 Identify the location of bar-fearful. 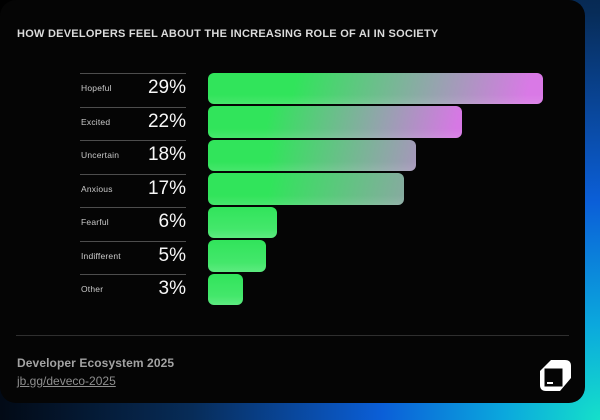
(242, 222).